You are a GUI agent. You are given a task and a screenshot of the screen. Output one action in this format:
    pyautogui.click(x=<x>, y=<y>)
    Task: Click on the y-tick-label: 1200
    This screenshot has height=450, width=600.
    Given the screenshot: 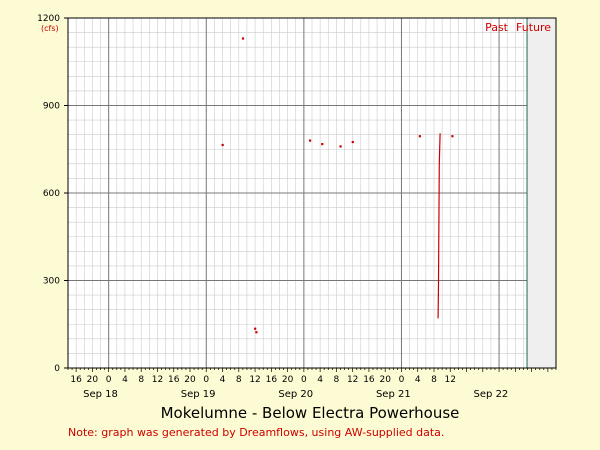 What is the action you would take?
    pyautogui.click(x=48, y=19)
    